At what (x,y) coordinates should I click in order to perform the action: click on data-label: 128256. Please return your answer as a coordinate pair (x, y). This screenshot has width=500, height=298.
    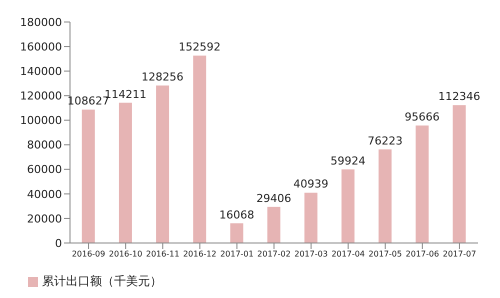
    Looking at the image, I should click on (163, 77).